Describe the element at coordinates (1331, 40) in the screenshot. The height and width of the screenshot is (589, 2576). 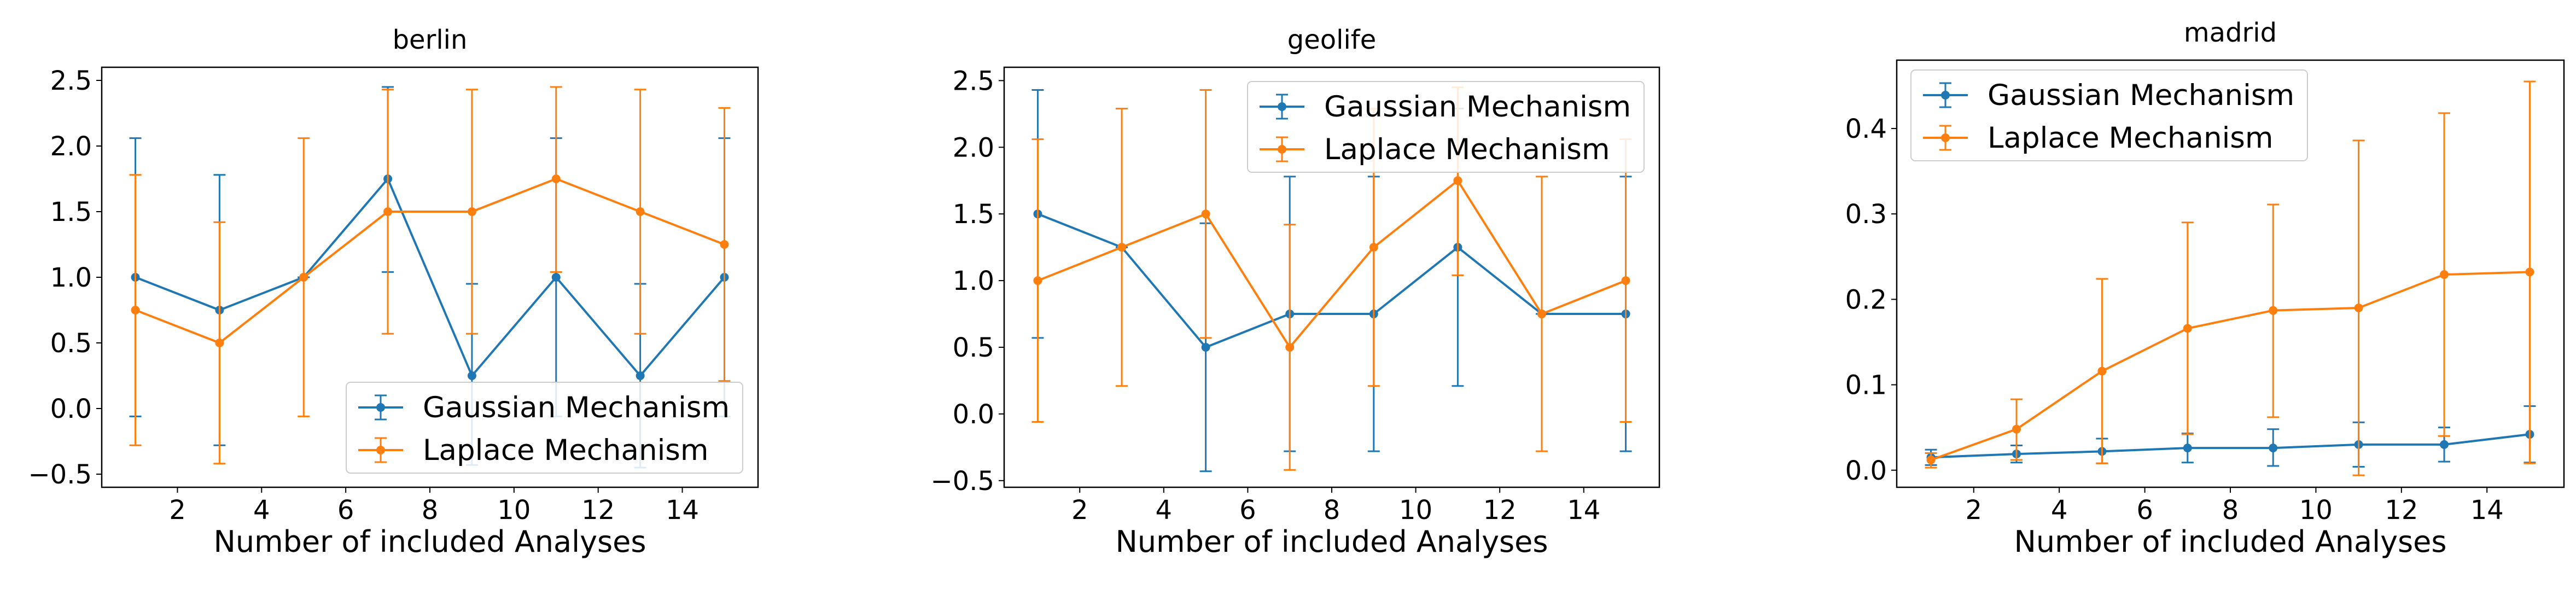
I see `chart-title: geolife` at that location.